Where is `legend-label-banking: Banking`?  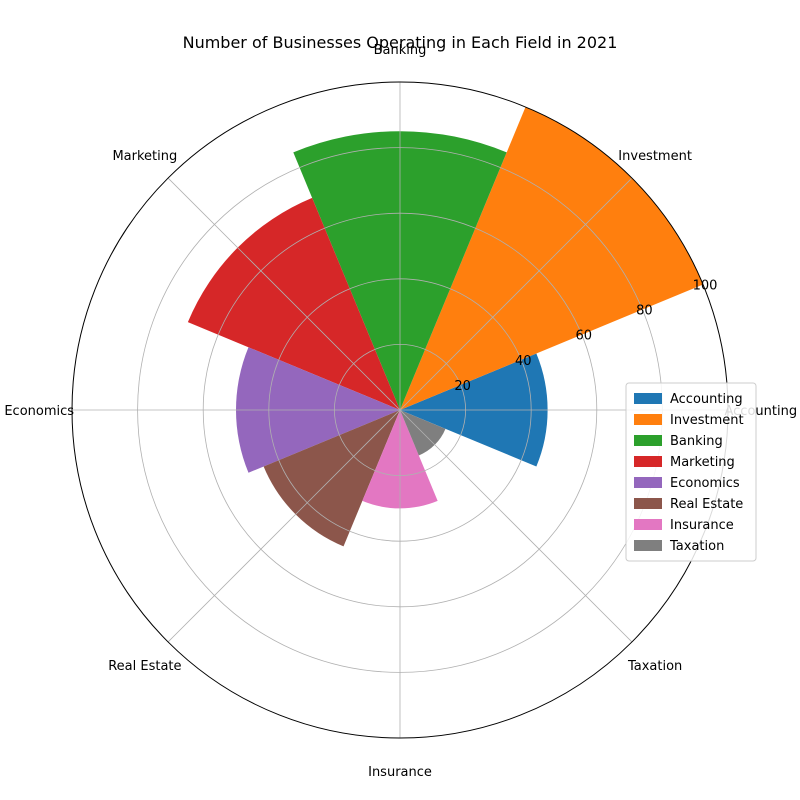
legend-label-banking: Banking is located at coordinates (696, 441).